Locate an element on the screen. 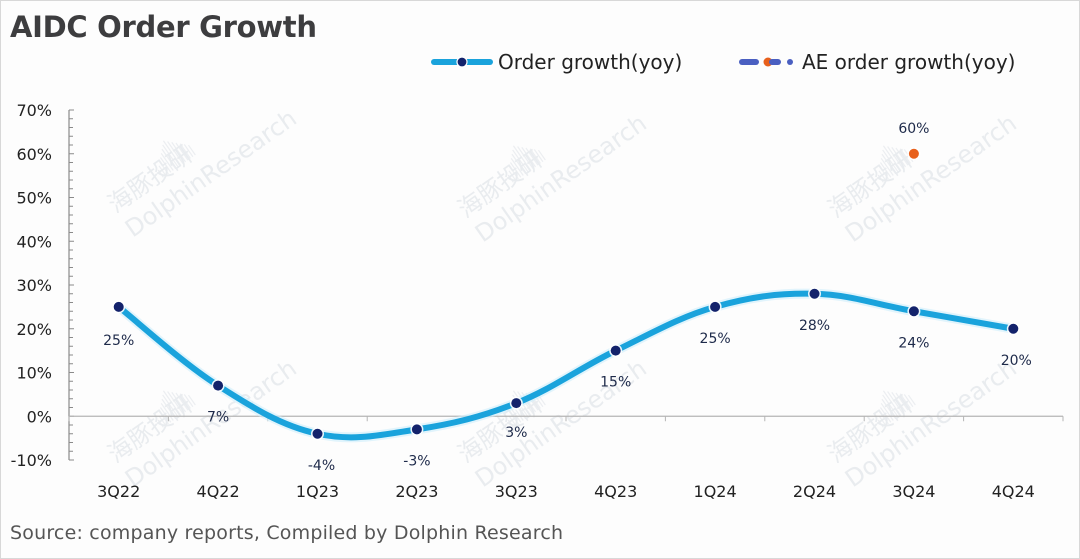 This screenshot has height=559, width=1080. x-tick-label: 2Q23 is located at coordinates (416, 491).